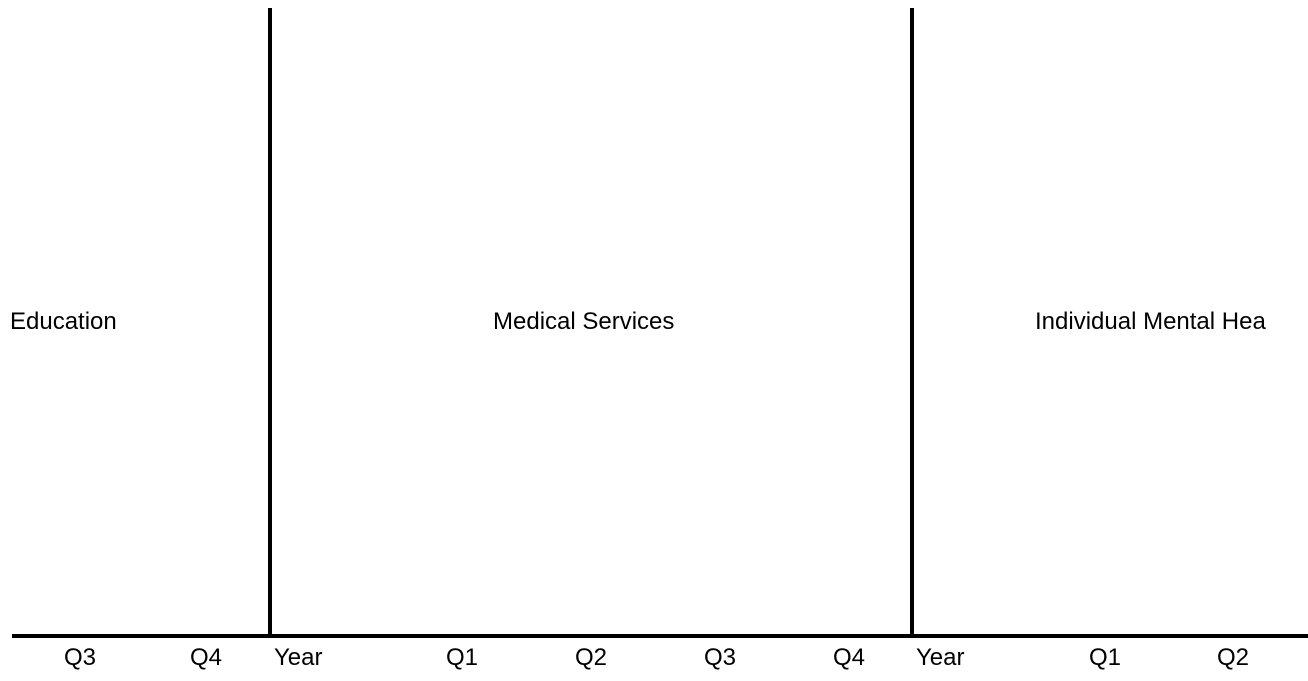 The width and height of the screenshot is (1308, 681). What do you see at coordinates (270, 322) in the screenshot?
I see `section-divider-left` at bounding box center [270, 322].